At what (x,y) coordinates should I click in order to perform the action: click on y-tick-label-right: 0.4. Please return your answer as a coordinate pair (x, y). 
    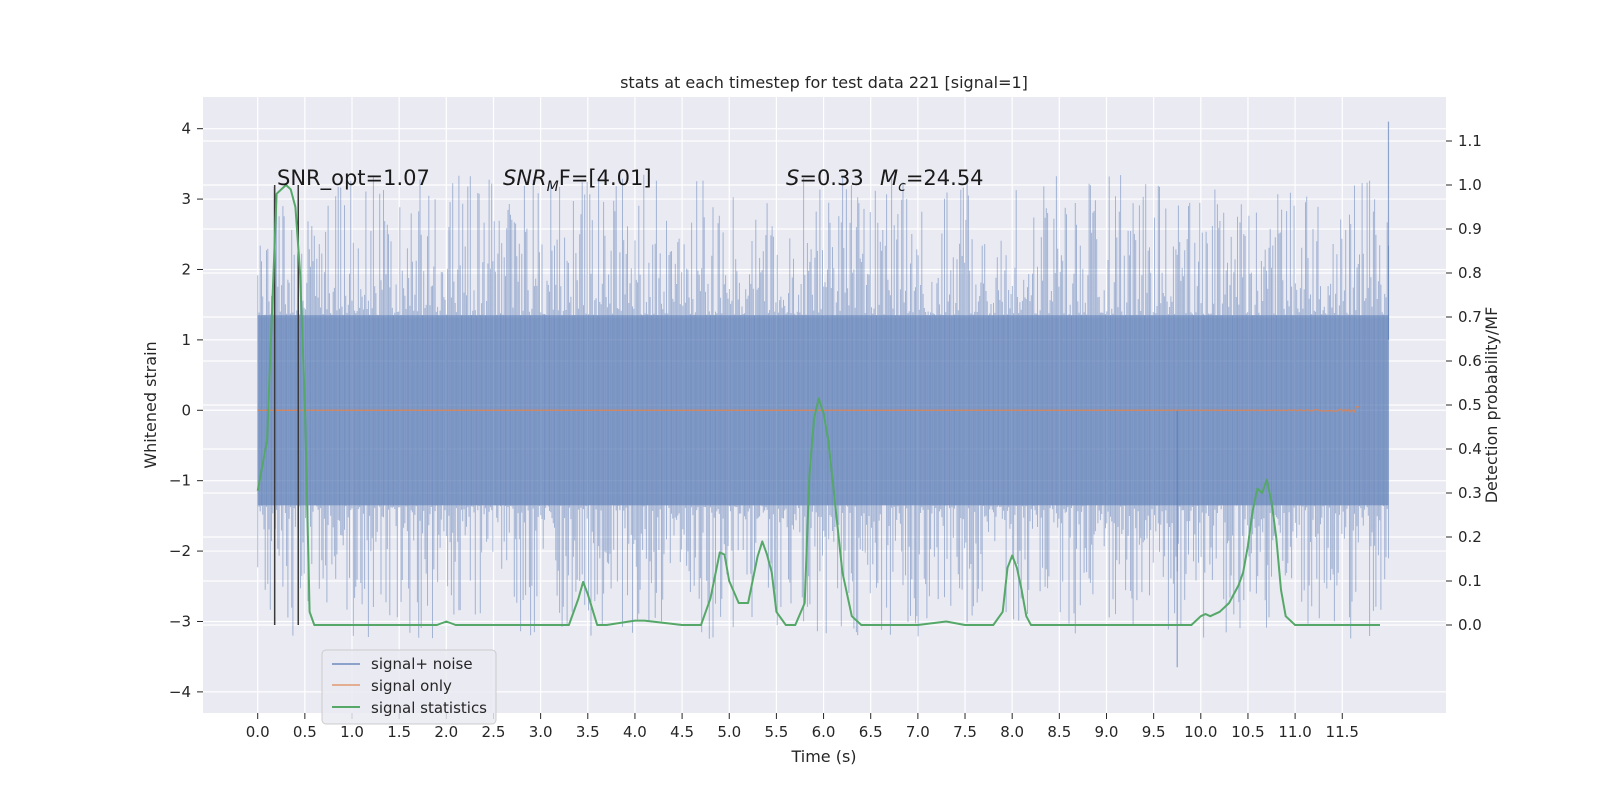
    Looking at the image, I should click on (1470, 449).